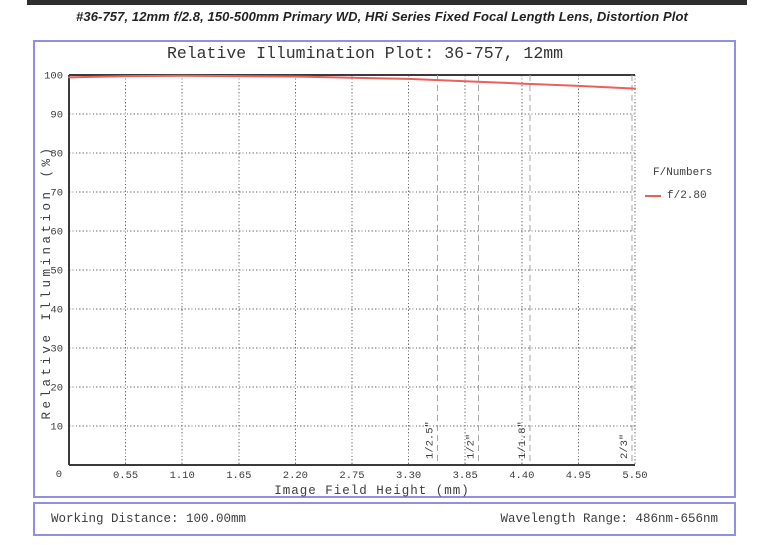  Describe the element at coordinates (683, 173) in the screenshot. I see `legend-title: F/Numbers` at that location.